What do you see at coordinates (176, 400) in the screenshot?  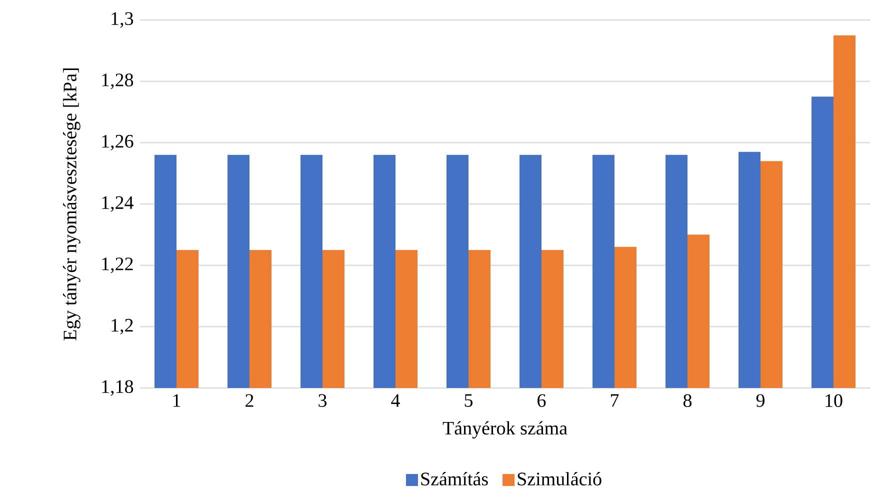 I see `x-tick-label: 1` at bounding box center [176, 400].